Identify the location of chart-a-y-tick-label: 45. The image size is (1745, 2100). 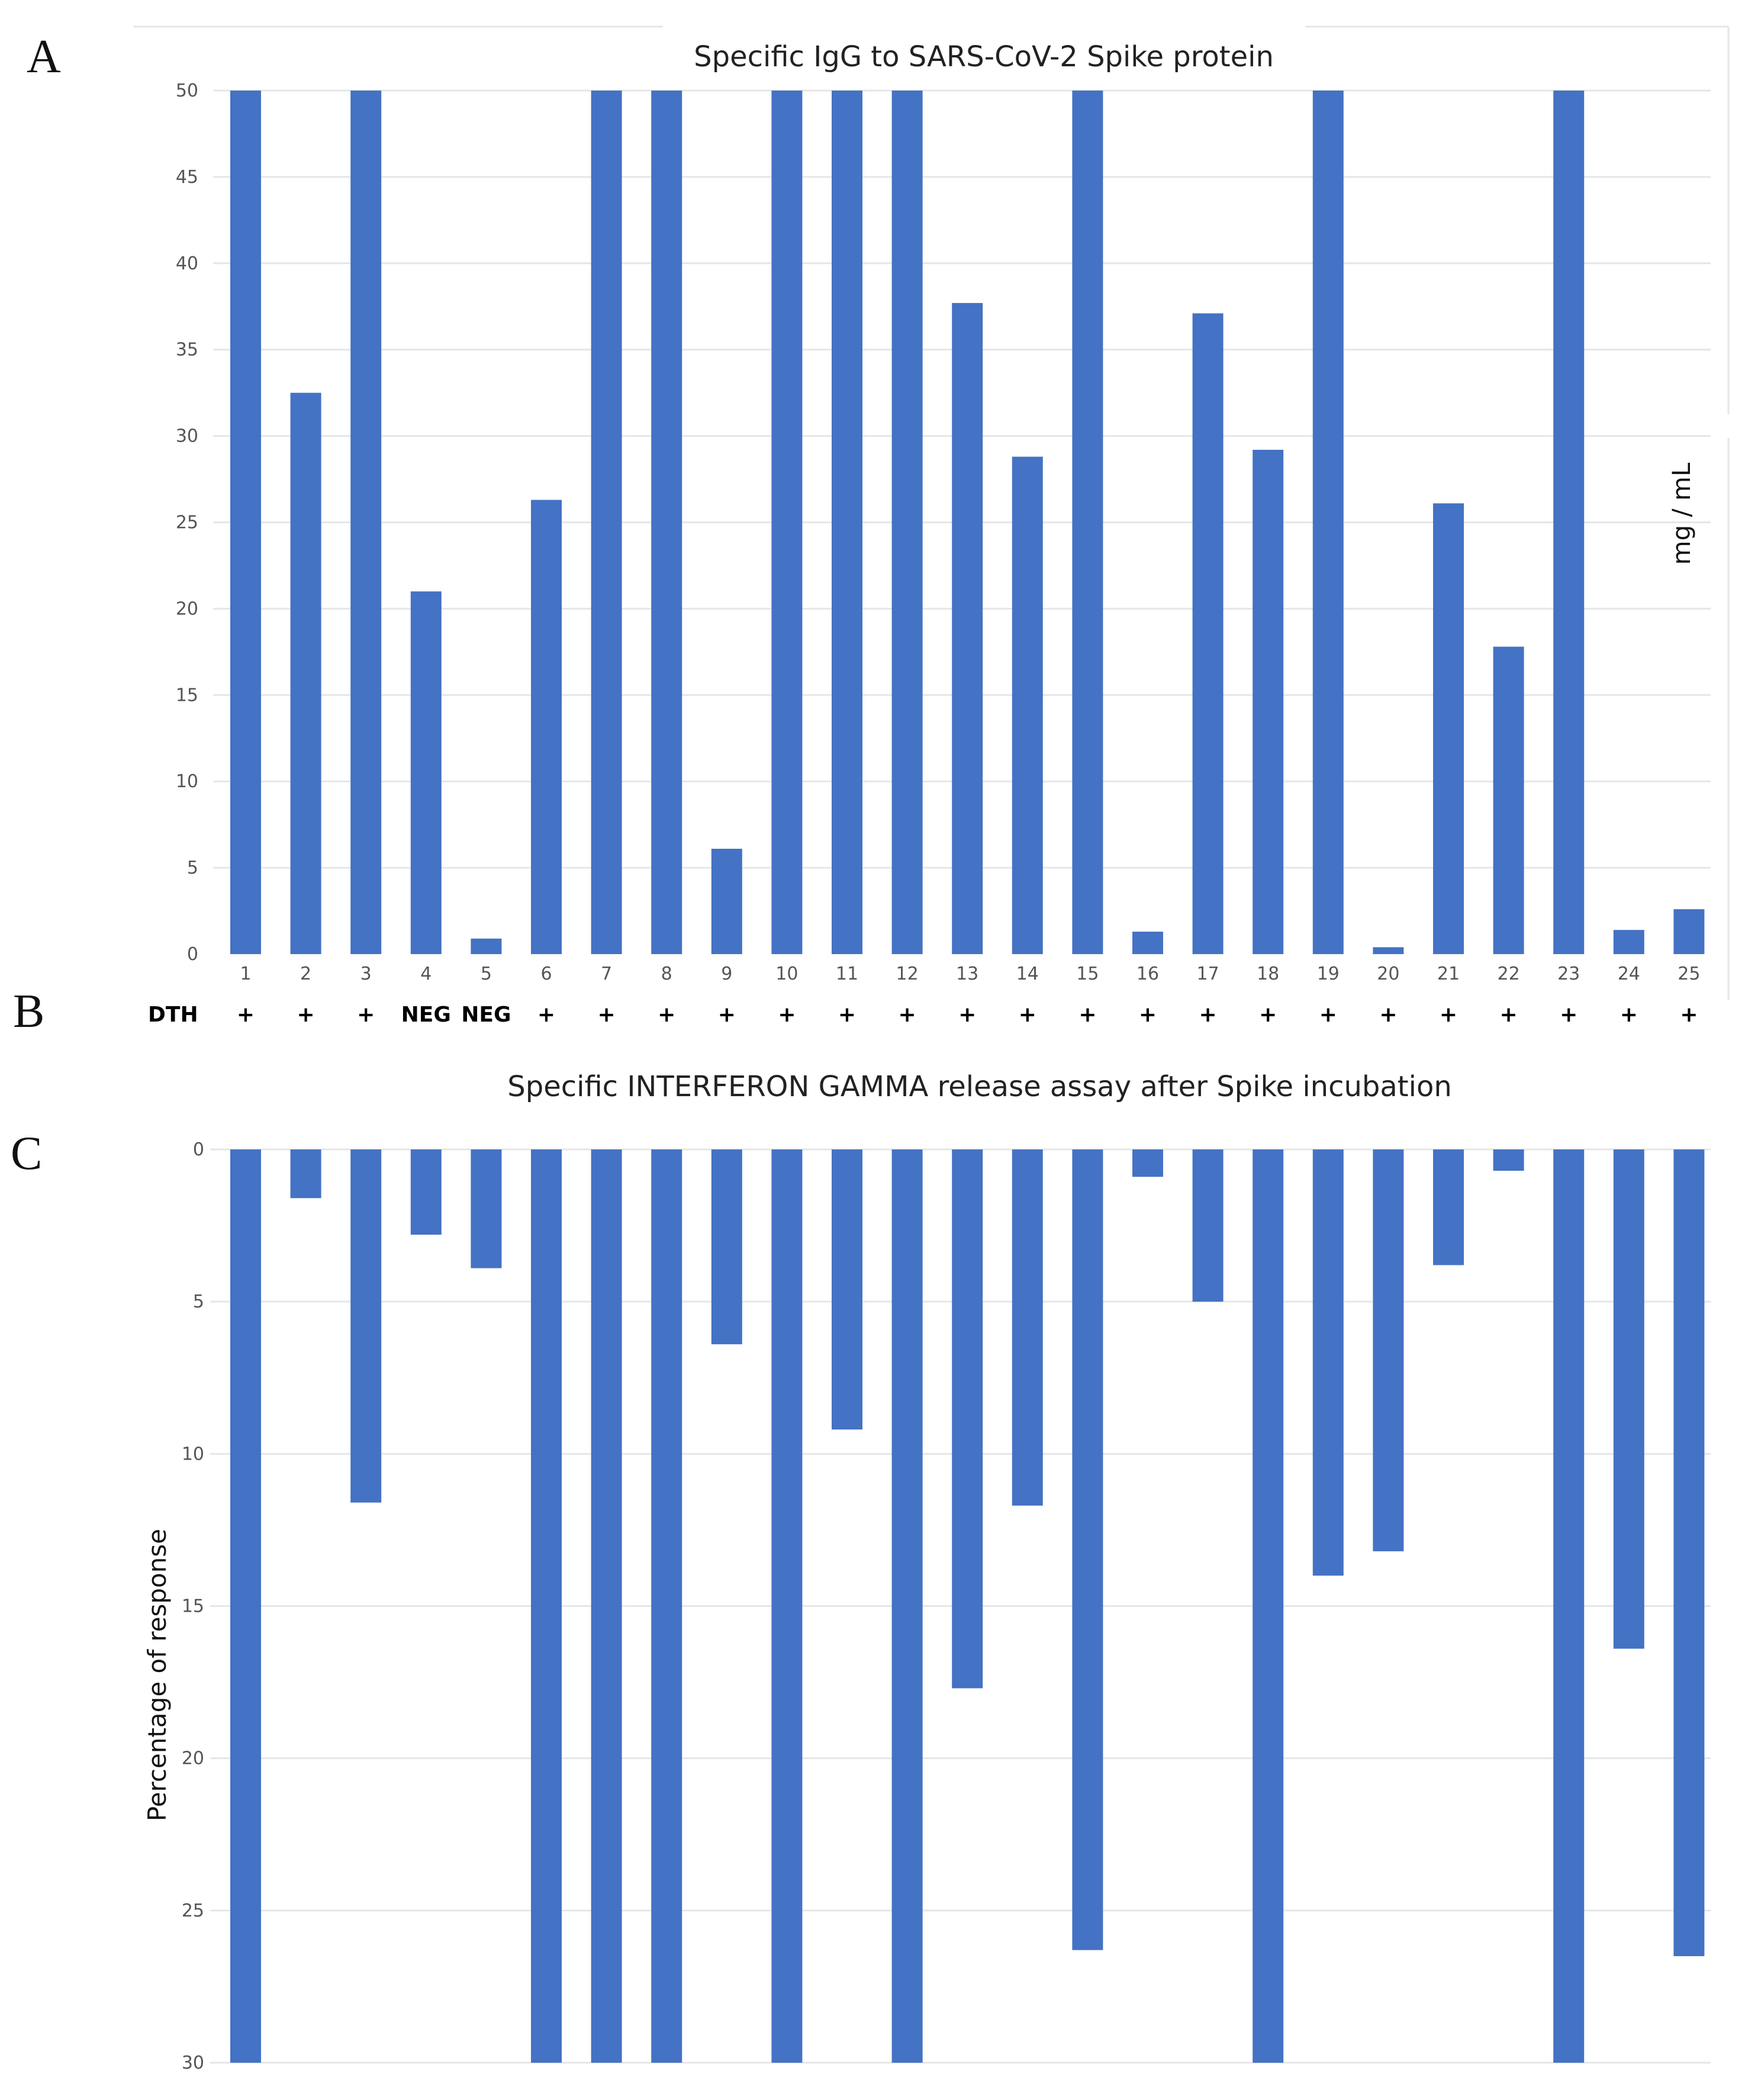
(187, 177).